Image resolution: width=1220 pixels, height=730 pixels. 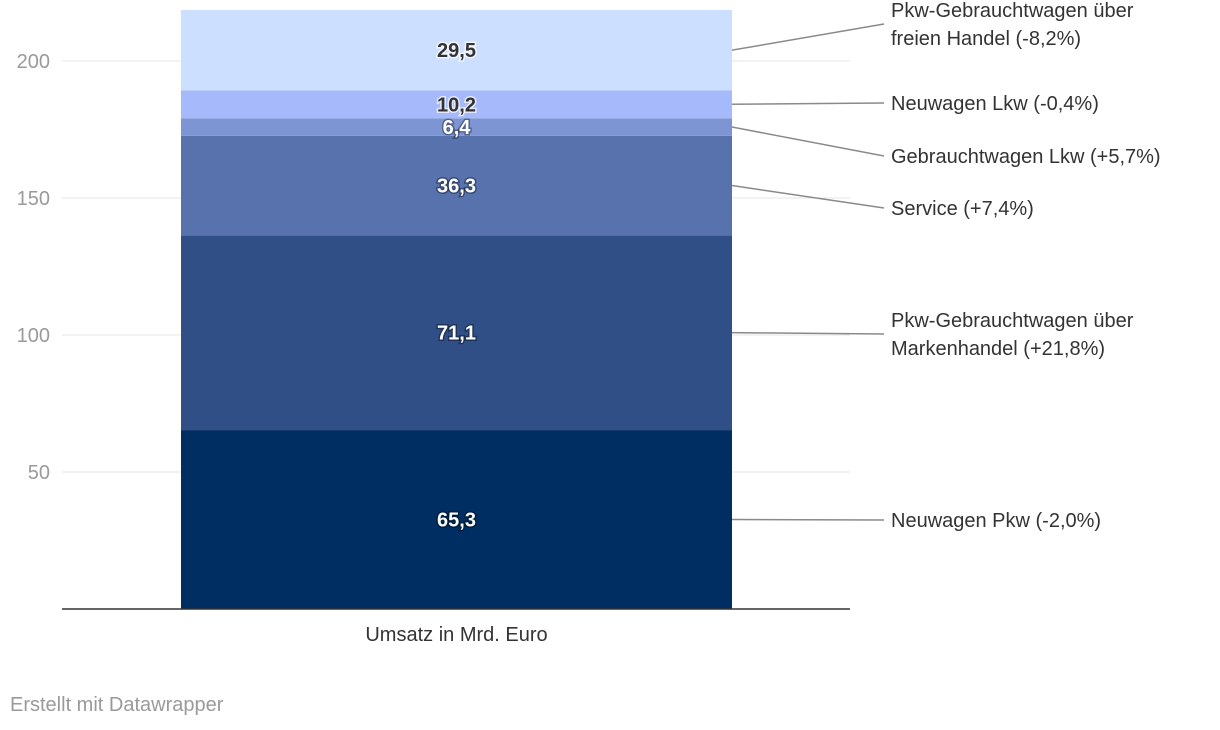 What do you see at coordinates (456, 635) in the screenshot?
I see `x-category-label: Umsatz in Mrd. Euro` at bounding box center [456, 635].